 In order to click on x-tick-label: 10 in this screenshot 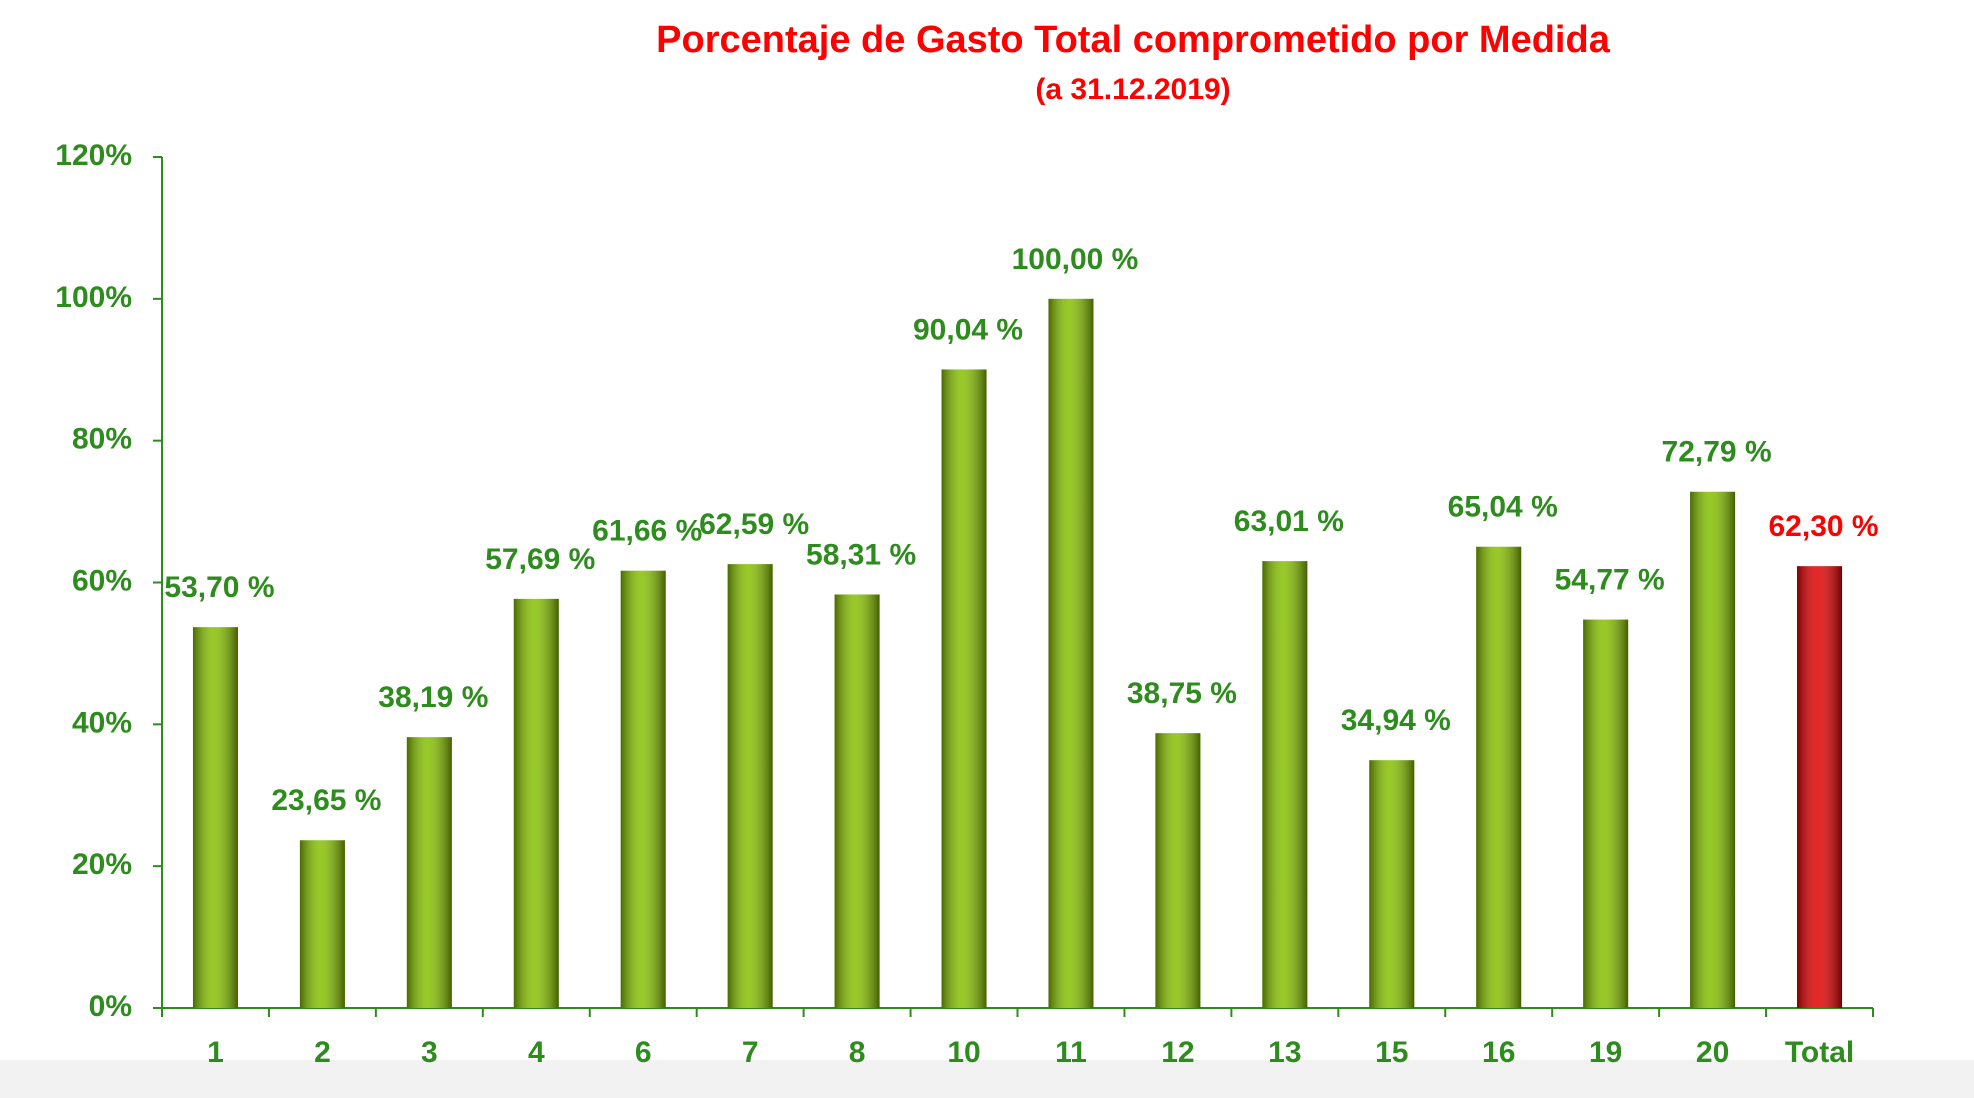, I will do `click(963, 1052)`.